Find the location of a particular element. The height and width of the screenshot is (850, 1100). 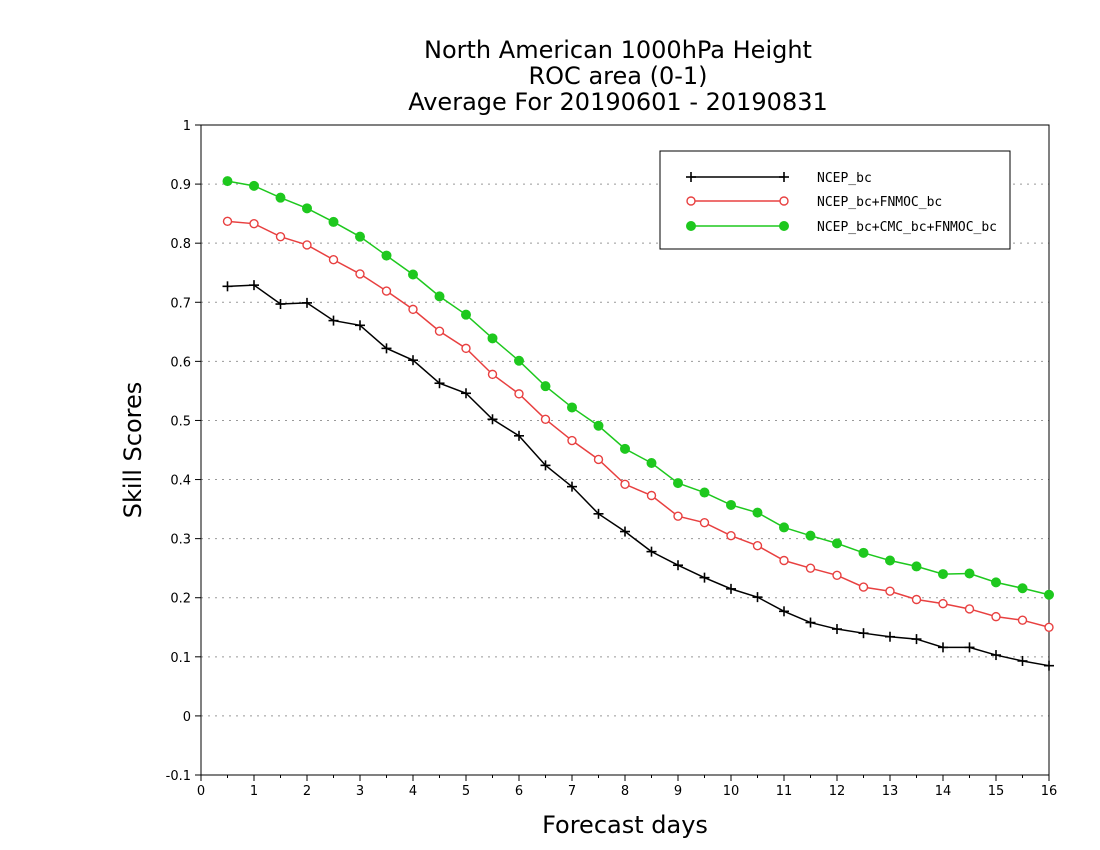

y-tick-label: 1 is located at coordinates (187, 126).